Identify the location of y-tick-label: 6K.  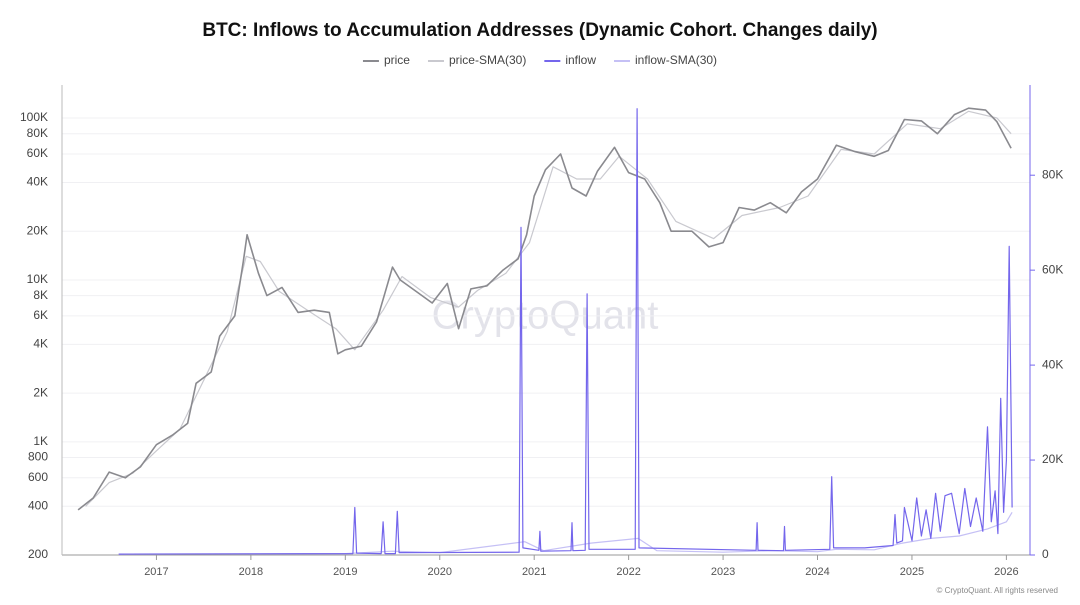
(40, 315).